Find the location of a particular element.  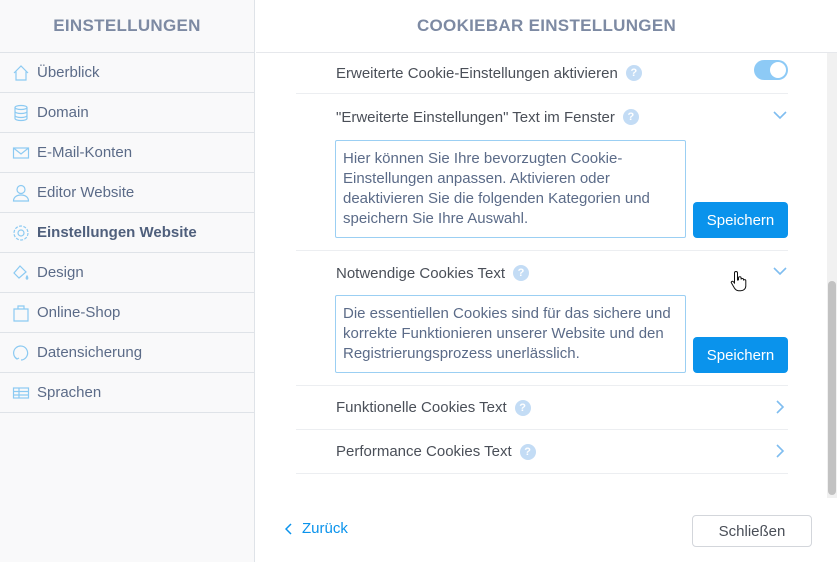

gear-icon is located at coordinates (21, 232).